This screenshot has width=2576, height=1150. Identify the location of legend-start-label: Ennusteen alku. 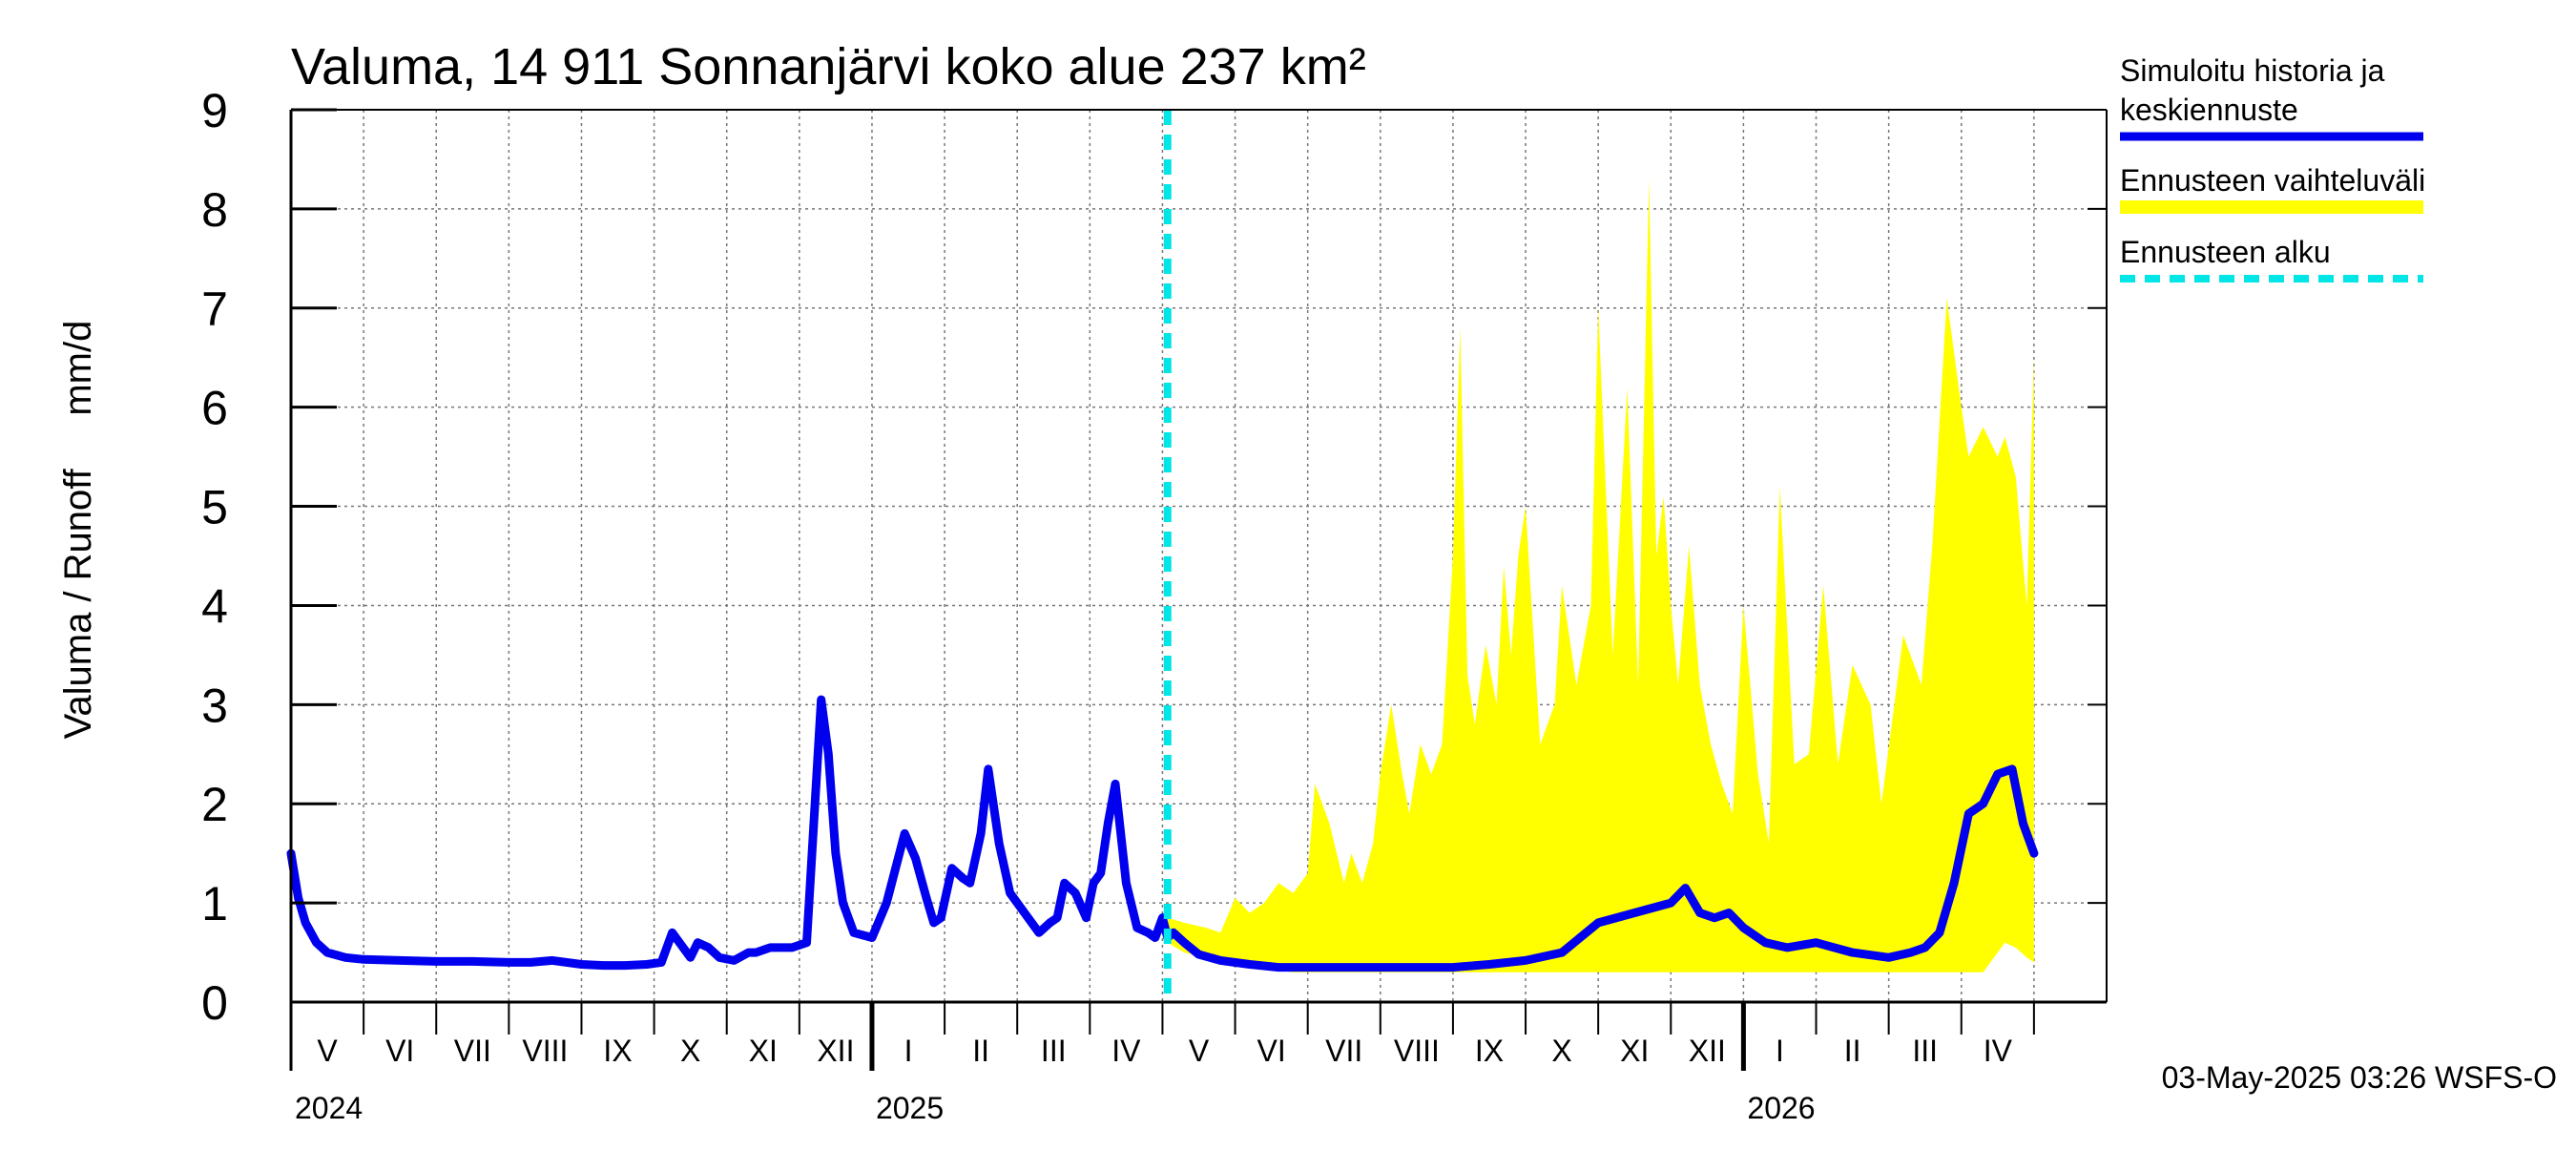
(2225, 252).